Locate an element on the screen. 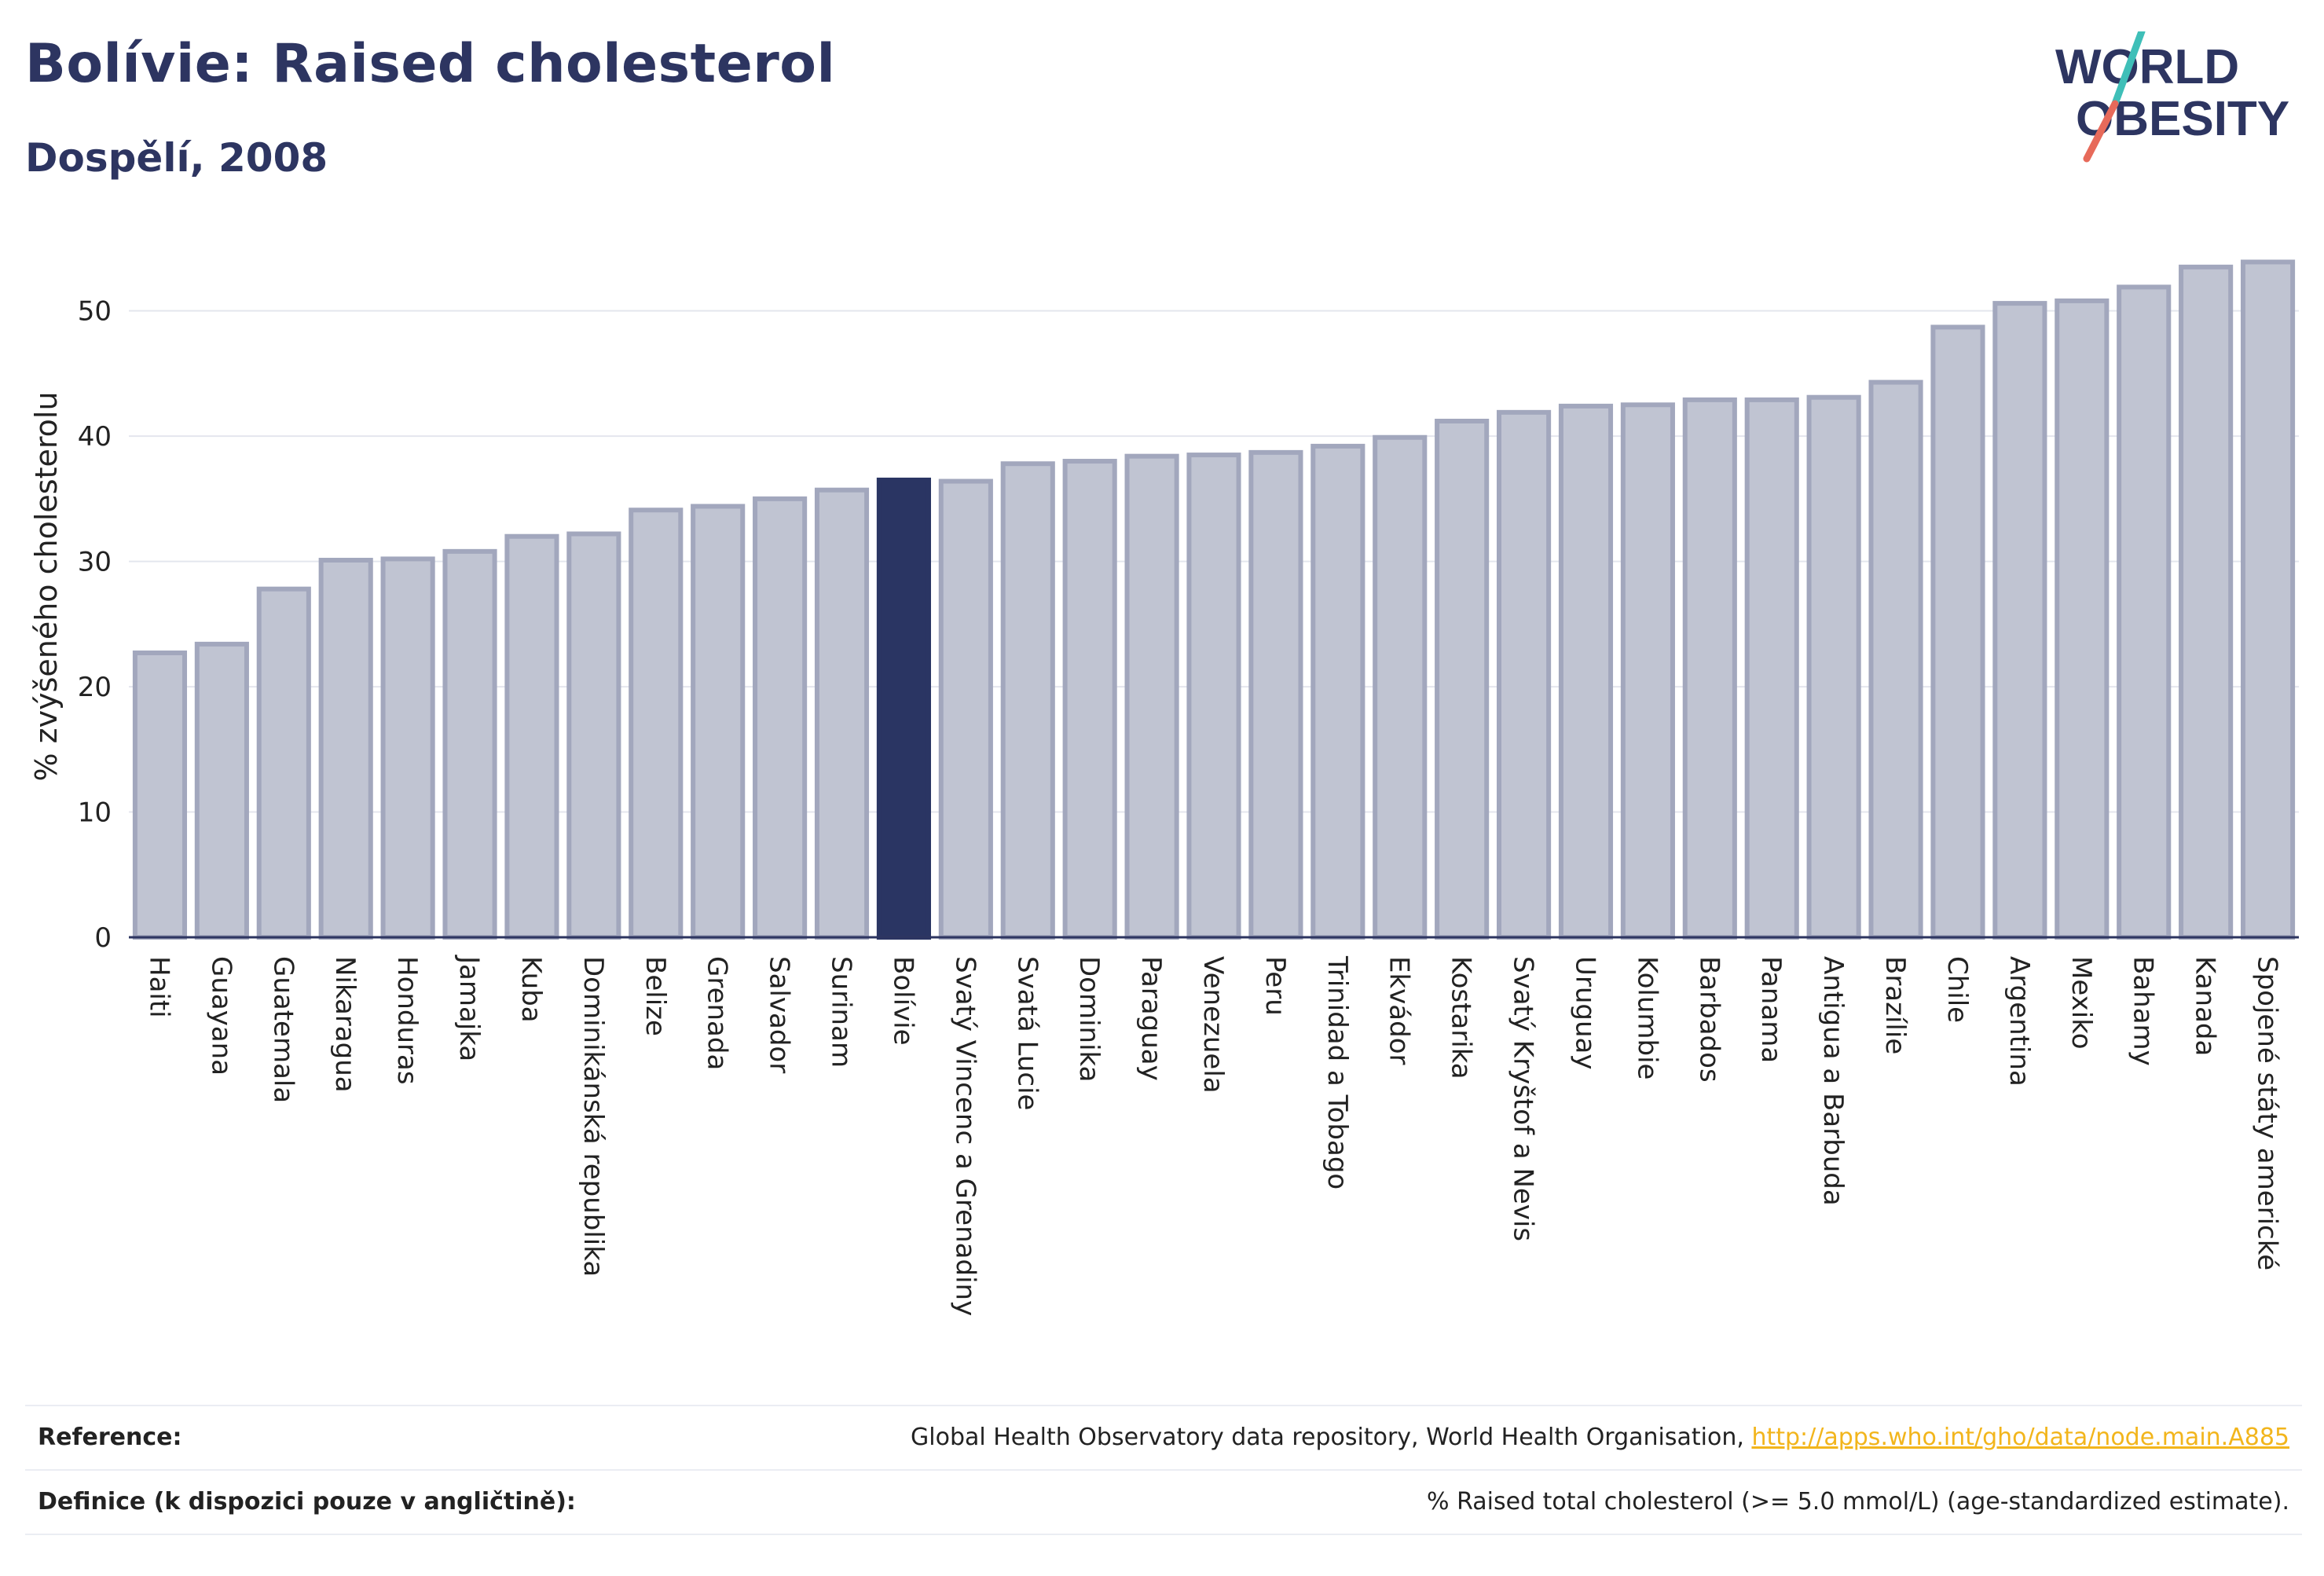 The height and width of the screenshot is (1576, 2324). x-tick-label: Argentina is located at coordinates (2019, 1021).